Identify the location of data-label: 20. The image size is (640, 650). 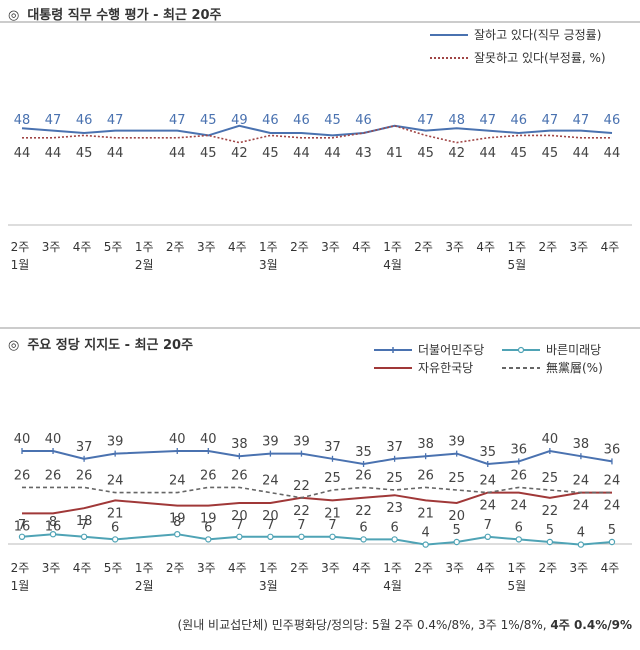
(270, 516).